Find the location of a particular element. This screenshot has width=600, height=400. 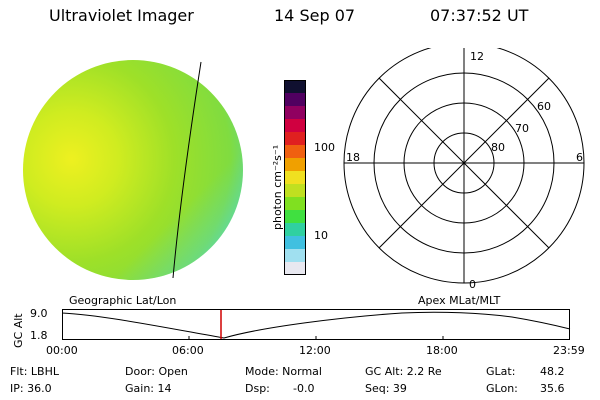

altitude-ylabel: GC Alt is located at coordinates (18, 330).